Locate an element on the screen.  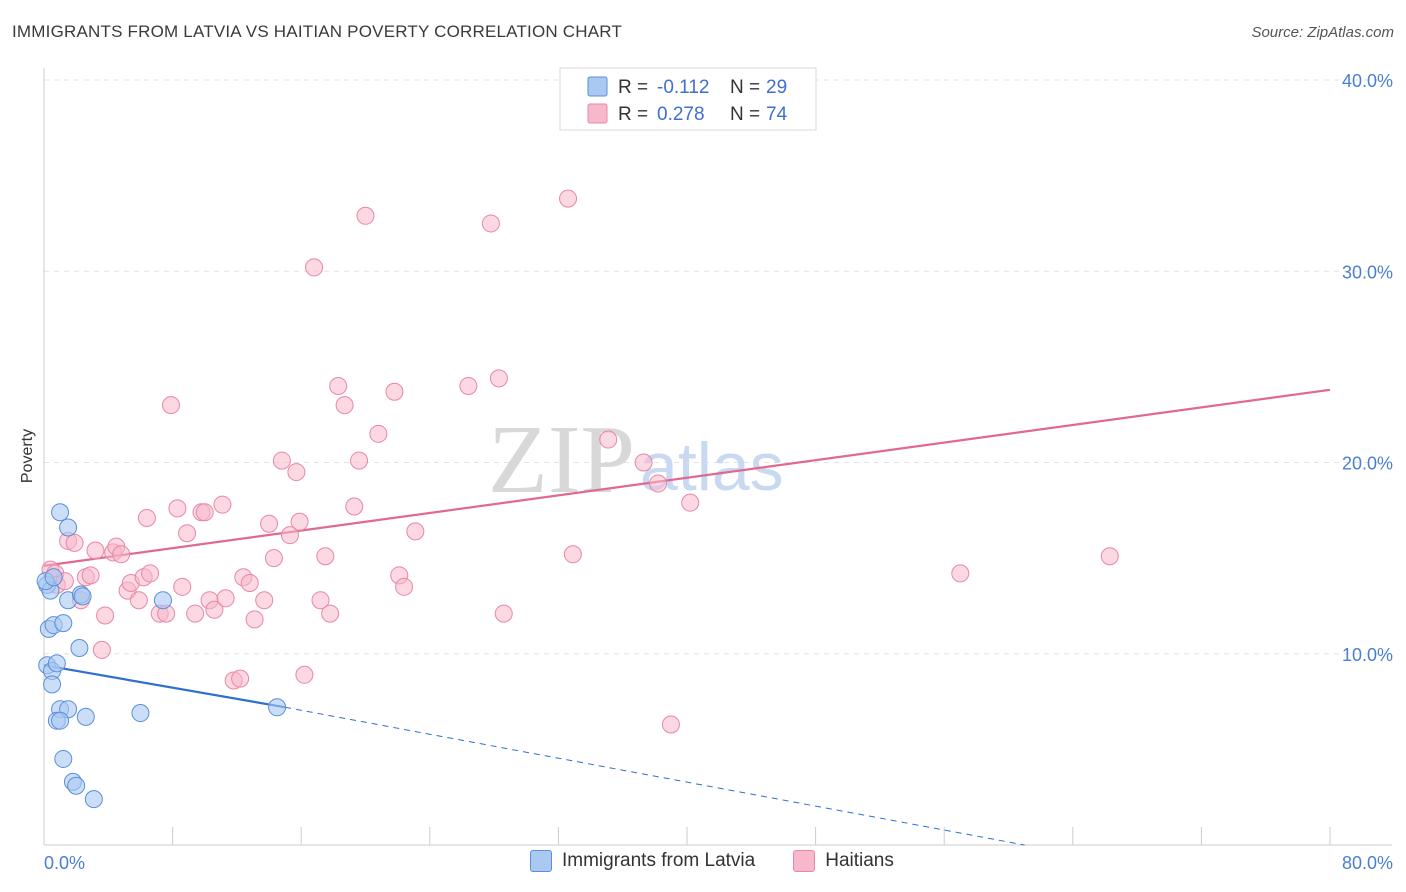
legend-swatch-latvia is located at coordinates (597, 86).